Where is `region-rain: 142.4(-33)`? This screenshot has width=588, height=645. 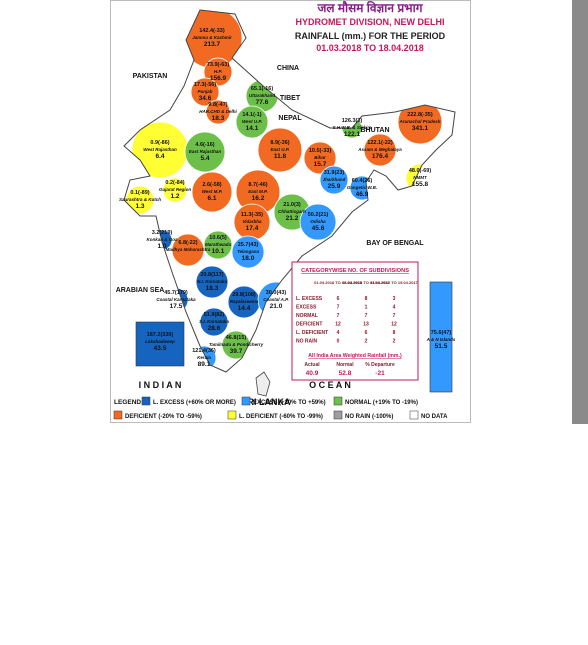 region-rain: 142.4(-33) is located at coordinates (212, 31).